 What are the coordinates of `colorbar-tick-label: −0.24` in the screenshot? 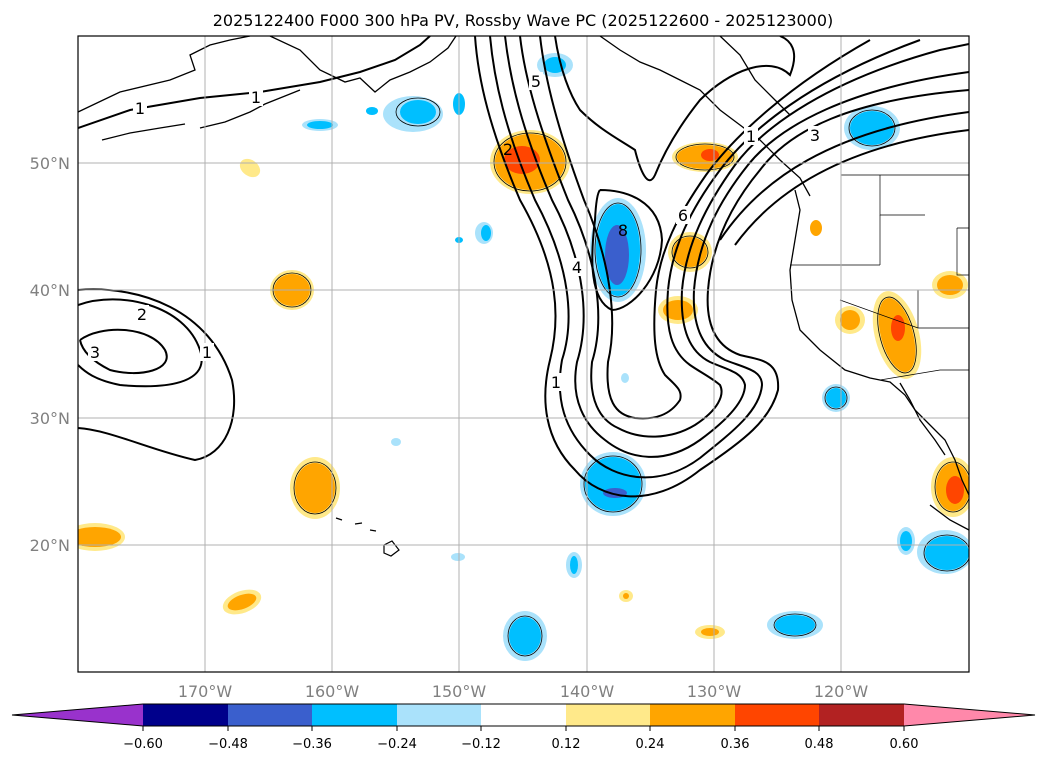 It's located at (397, 744).